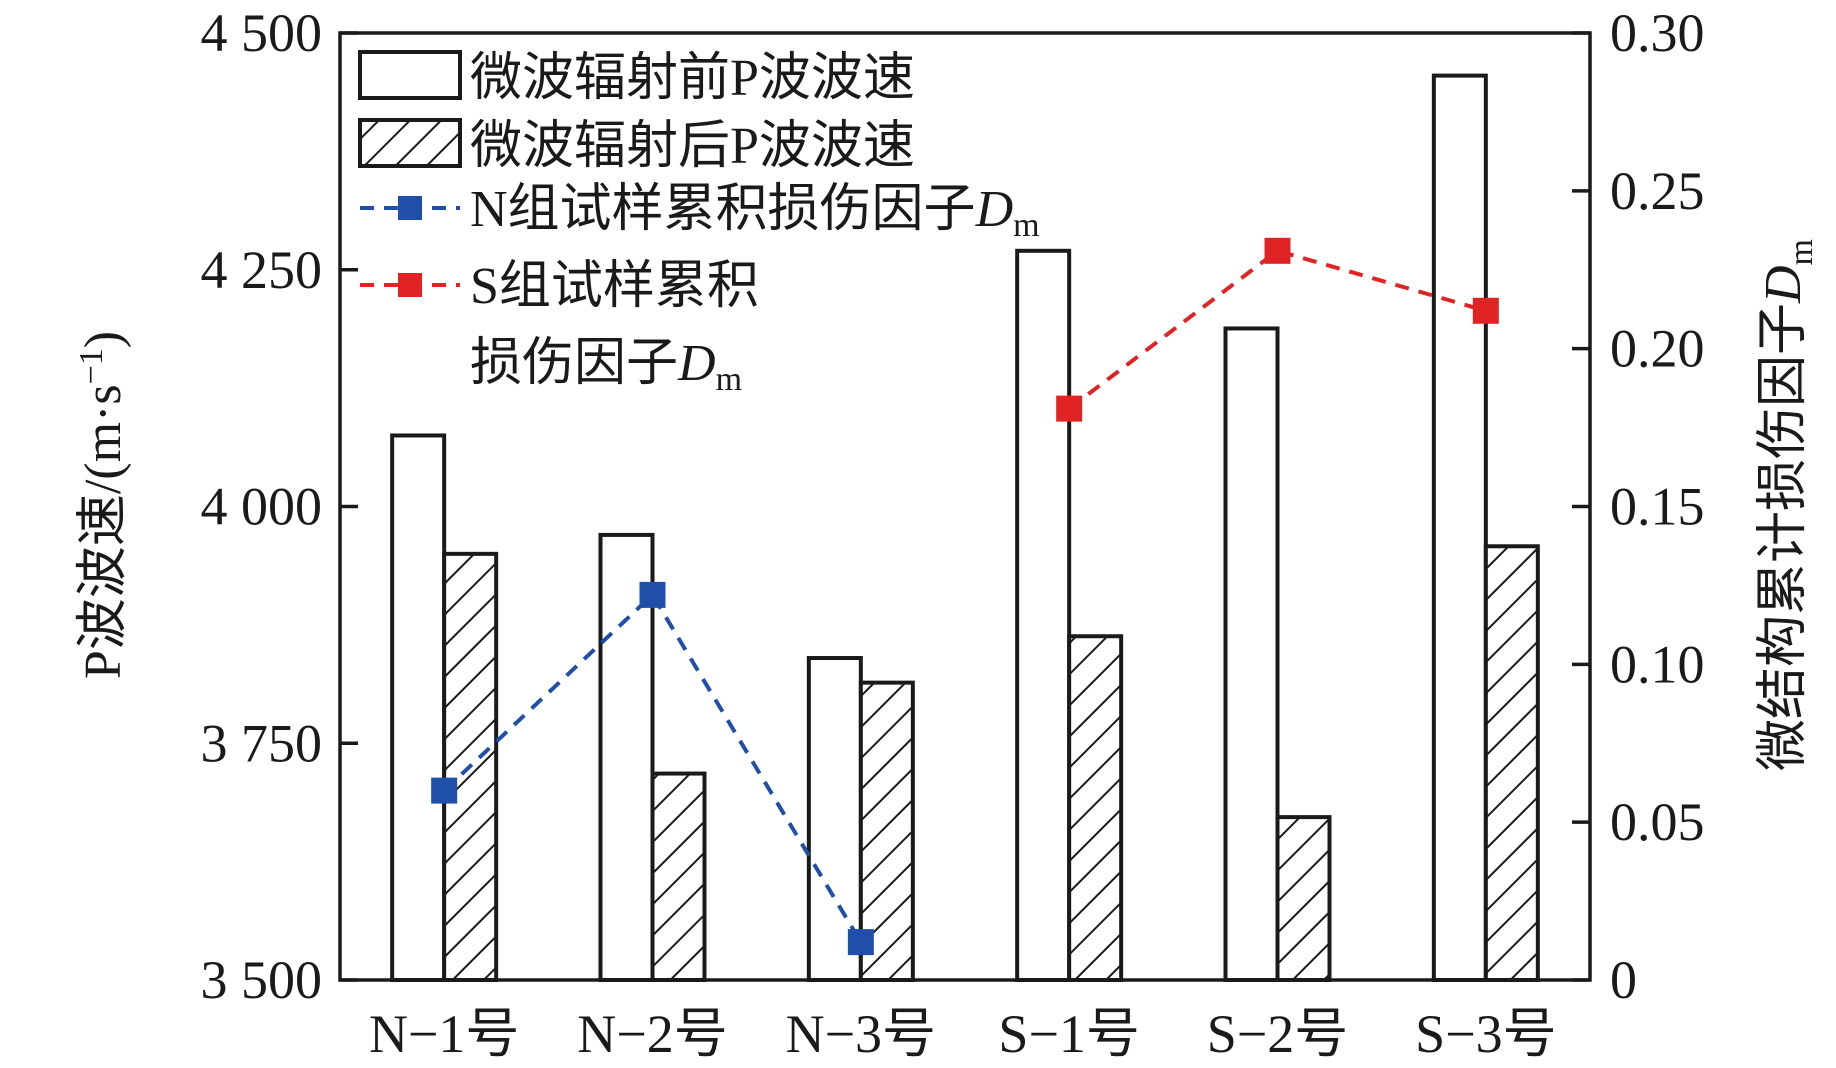  Describe the element at coordinates (102, 505) in the screenshot. I see `left-axis-title: P波波速/(m·s−1)` at that location.